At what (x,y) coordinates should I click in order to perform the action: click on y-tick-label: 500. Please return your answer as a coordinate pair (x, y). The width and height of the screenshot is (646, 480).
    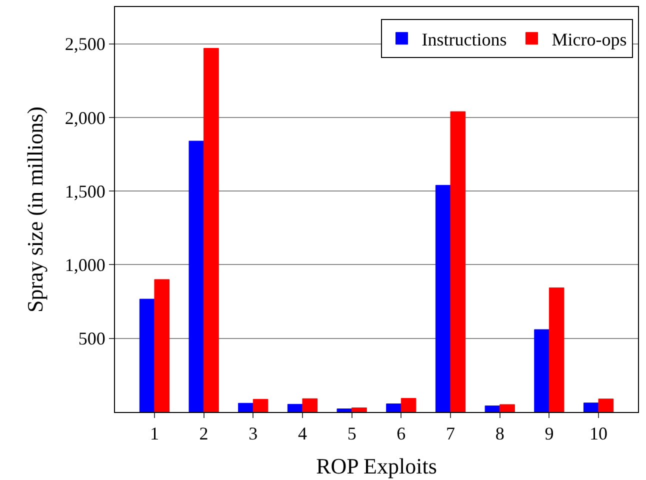
    Looking at the image, I should click on (92, 338).